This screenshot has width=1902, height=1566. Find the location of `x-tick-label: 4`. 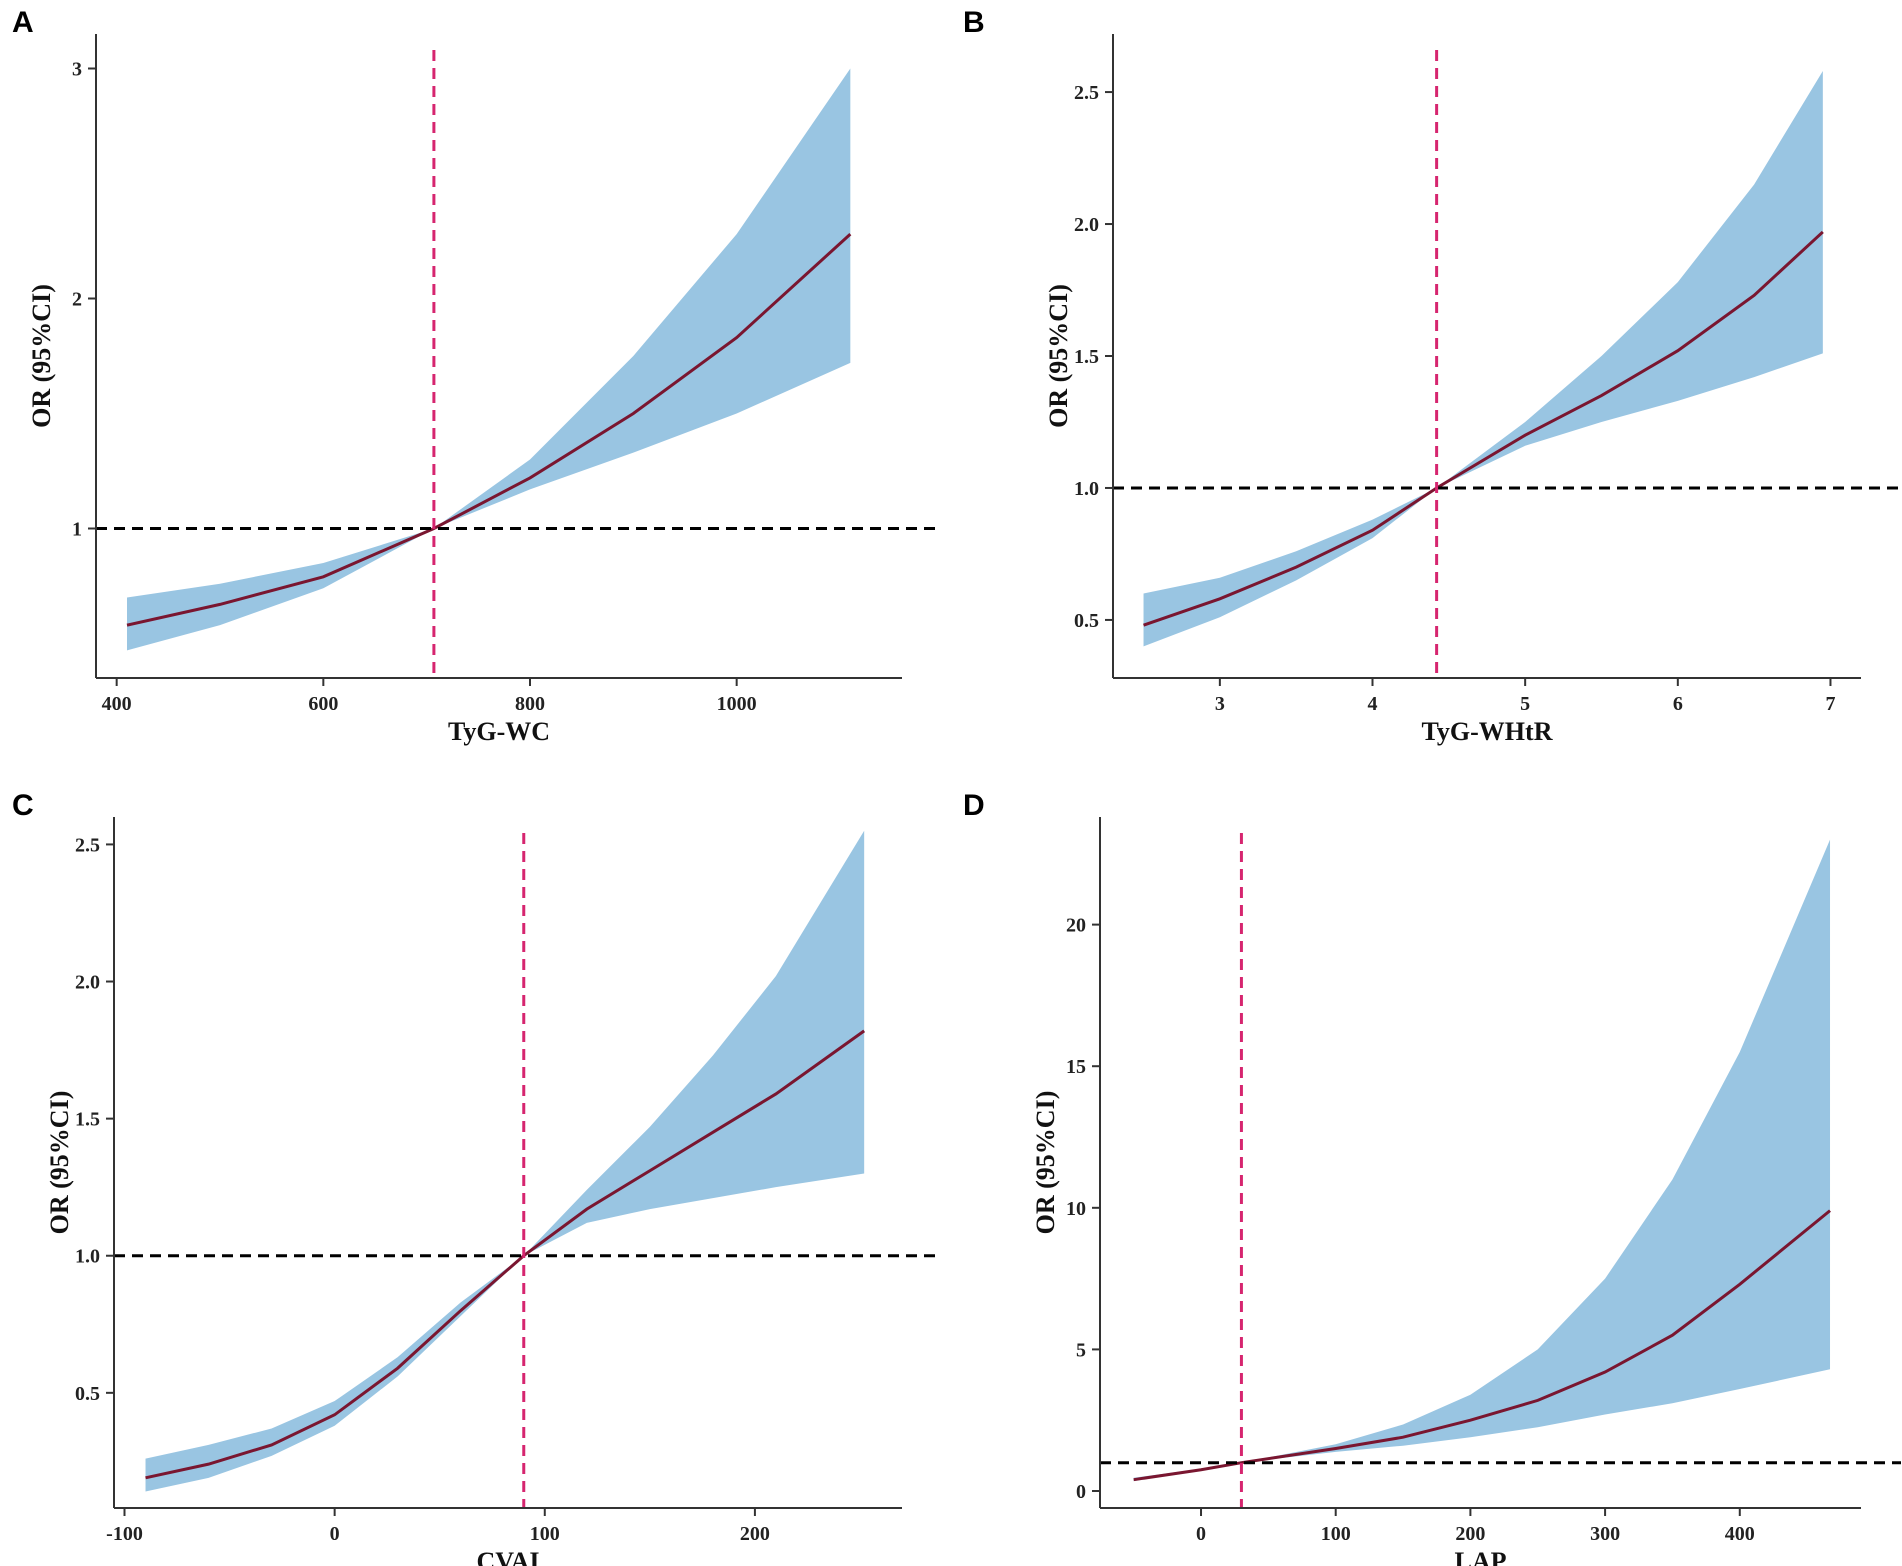

x-tick-label: 4 is located at coordinates (1373, 704).